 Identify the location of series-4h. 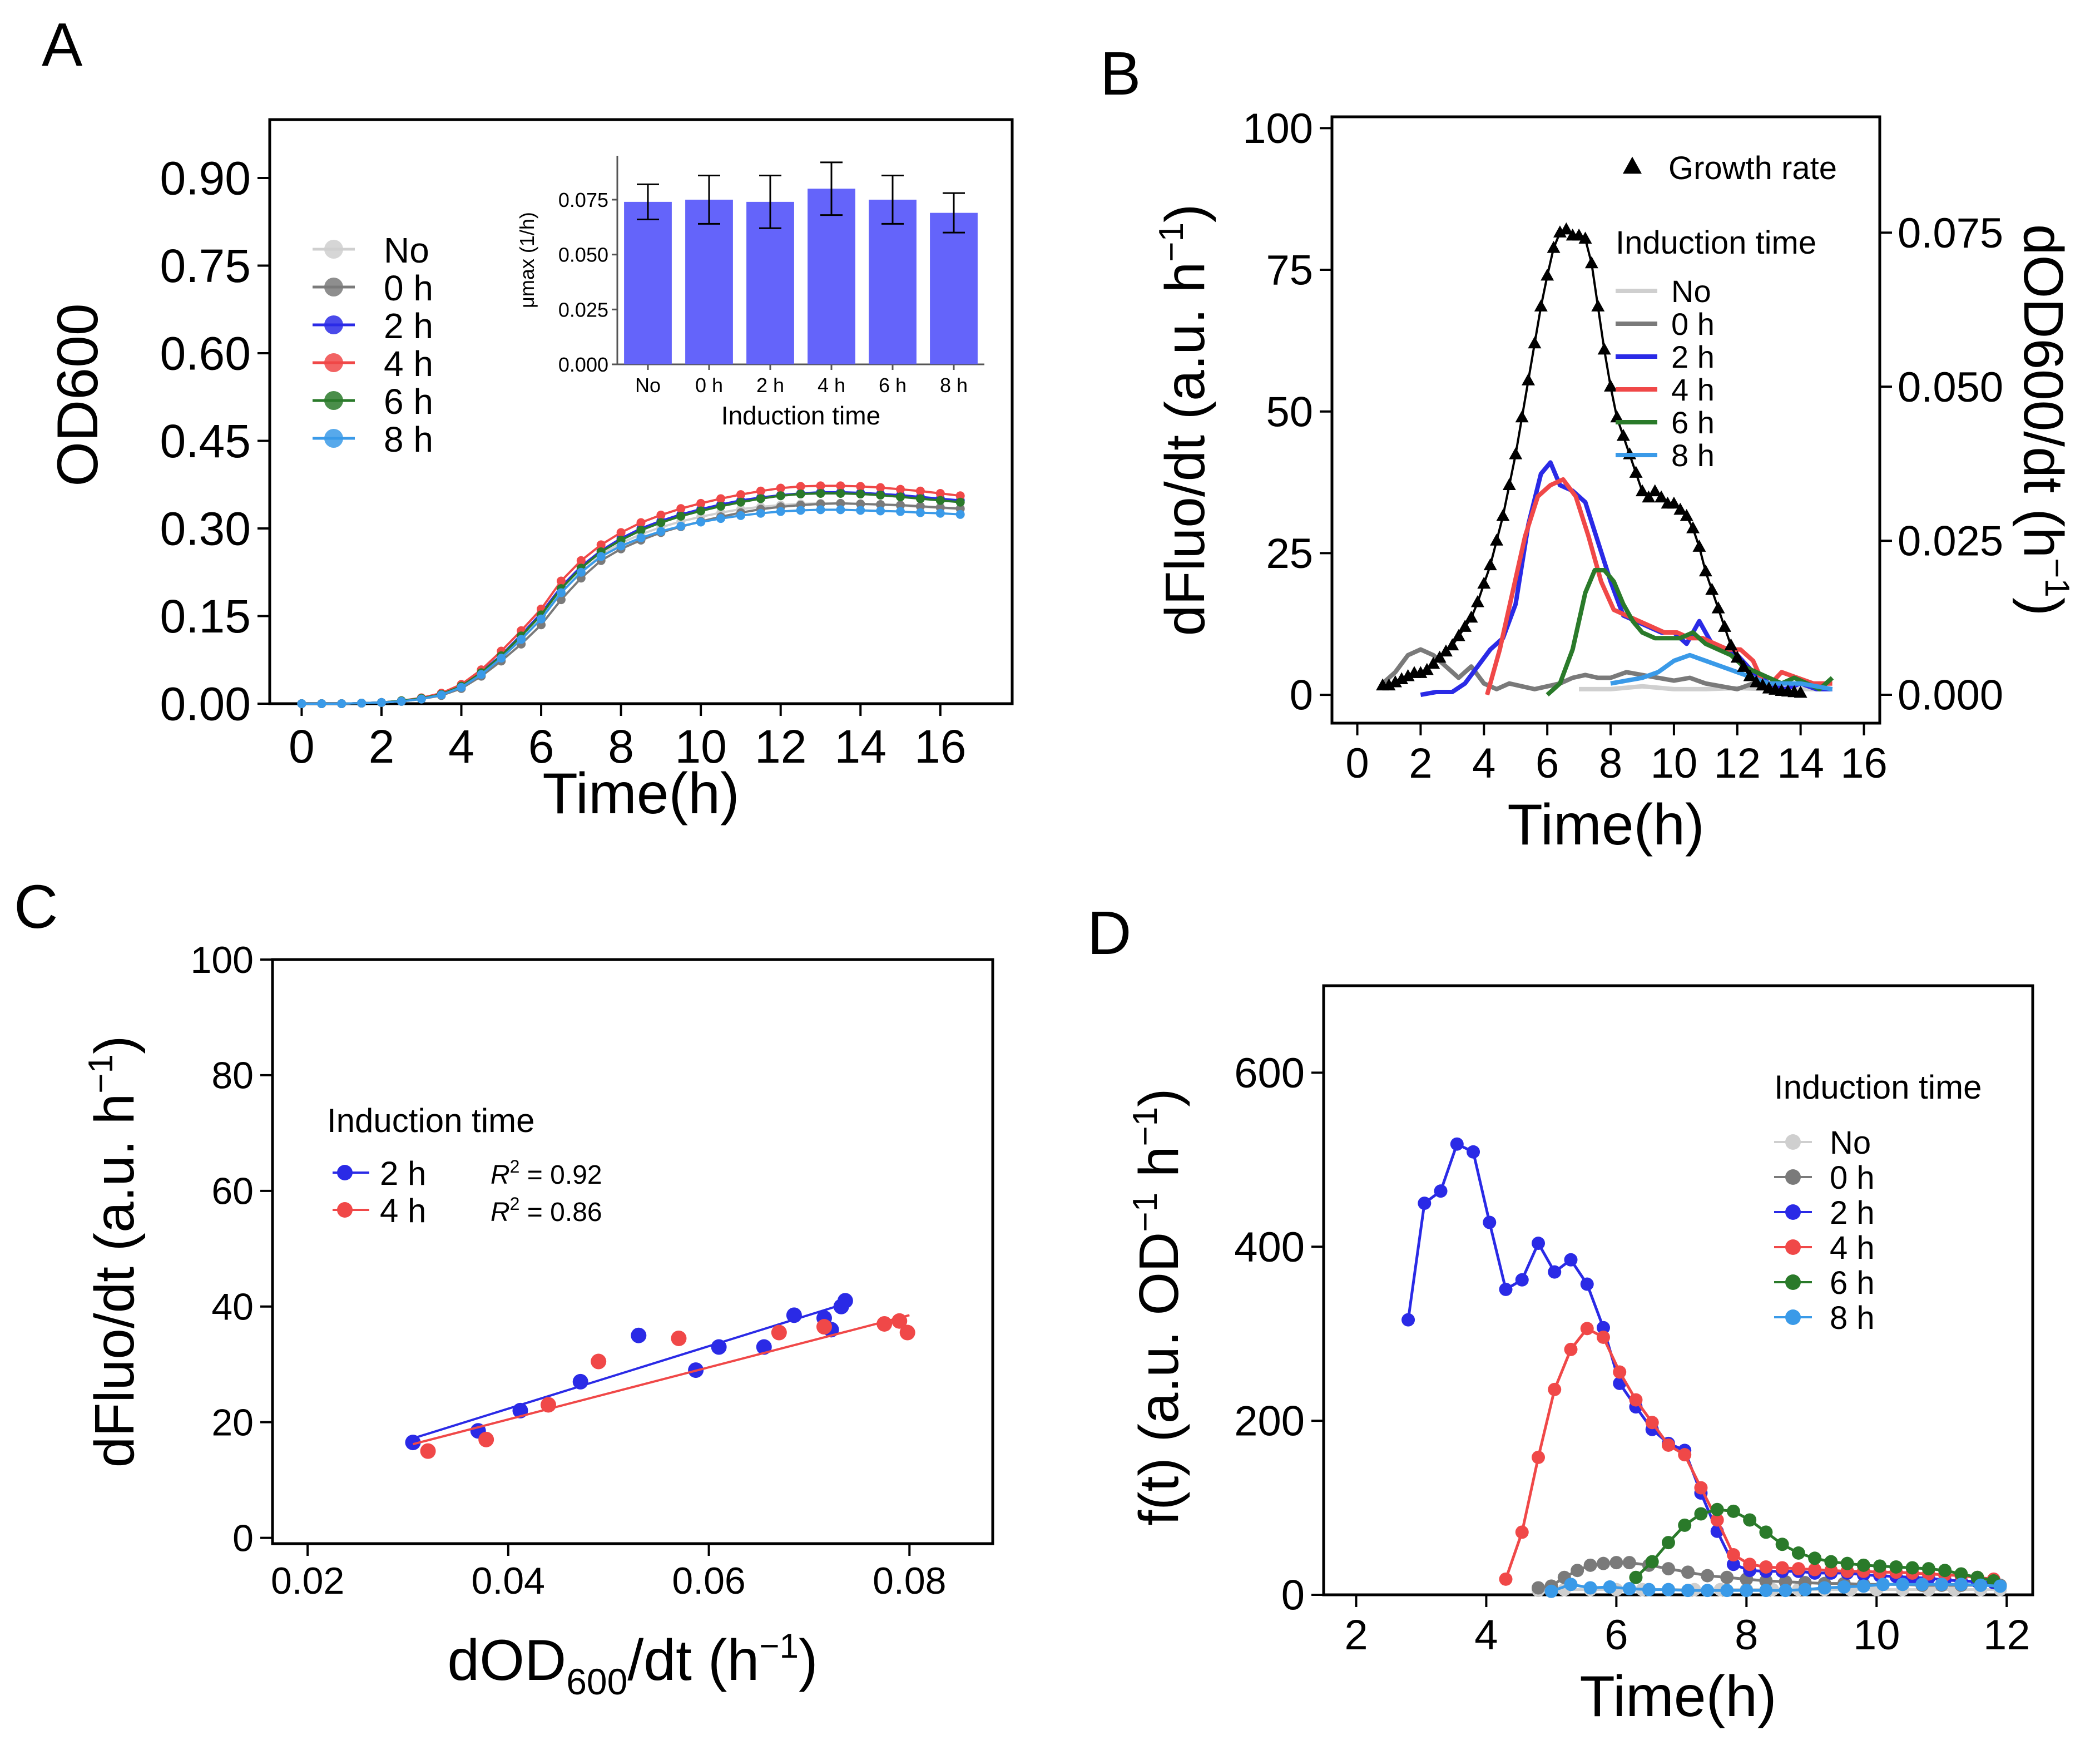
(631, 594).